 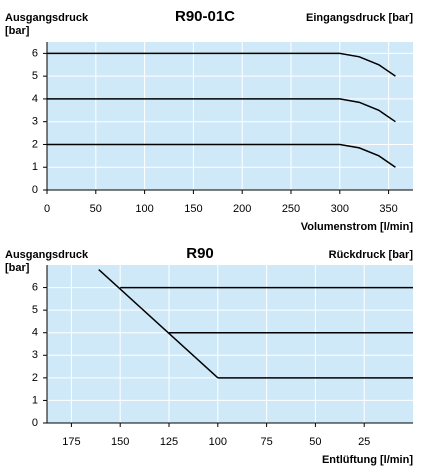 I want to click on chart-title: R90, so click(x=200, y=253).